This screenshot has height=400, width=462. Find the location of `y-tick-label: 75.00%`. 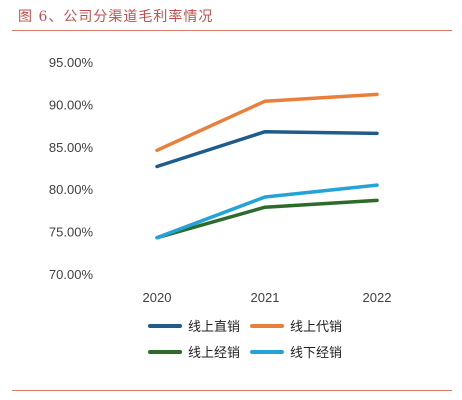

y-tick-label: 75.00% is located at coordinates (71, 232).